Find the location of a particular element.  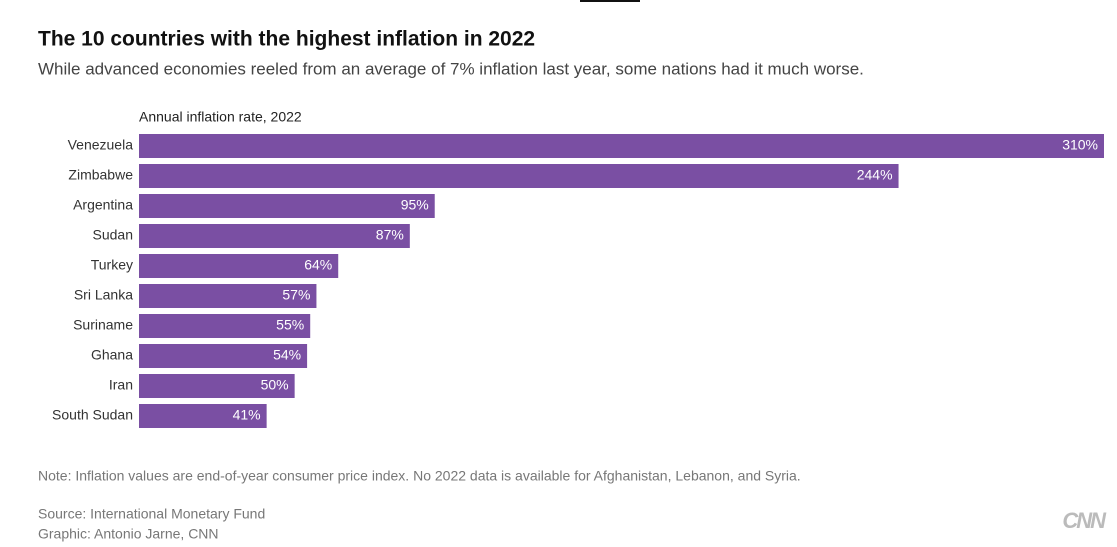

value-label: 41% is located at coordinates (247, 415).